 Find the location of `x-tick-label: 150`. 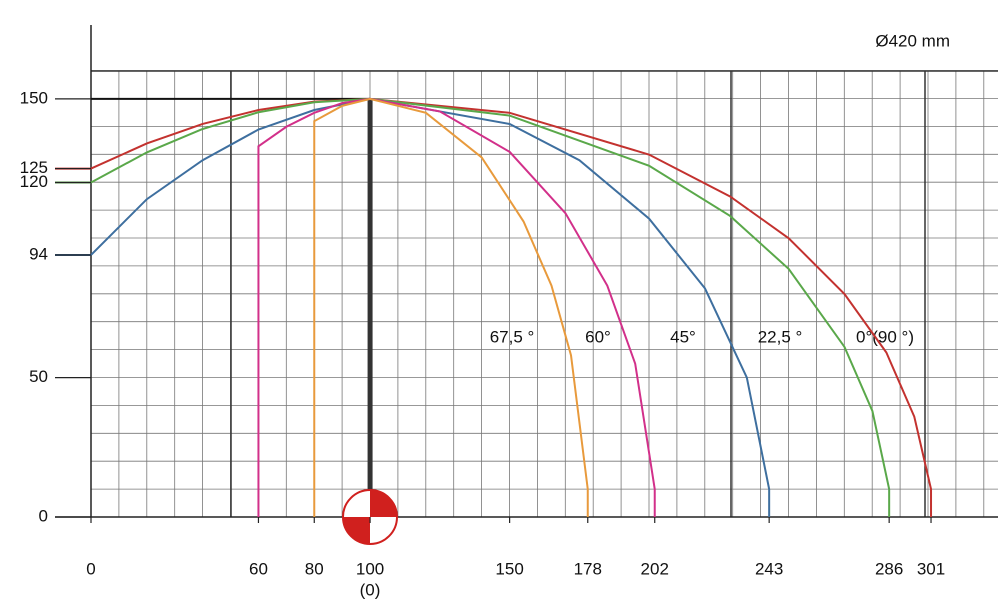

x-tick-label: 150 is located at coordinates (509, 568).